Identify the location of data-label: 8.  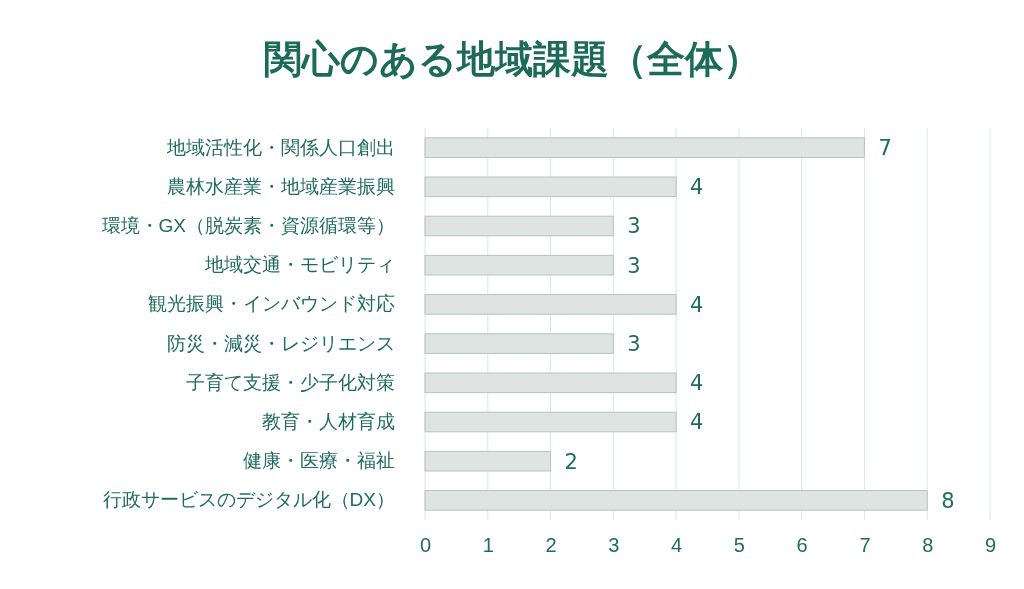
(948, 500).